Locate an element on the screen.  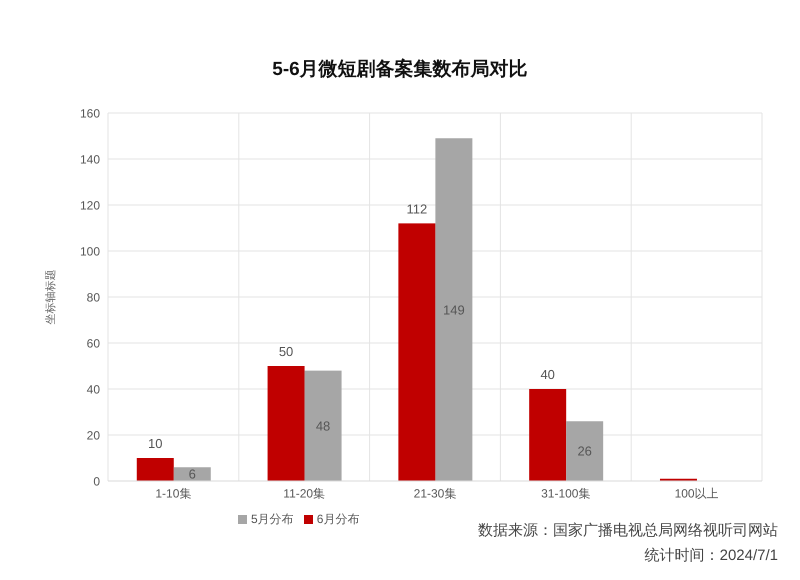
data-label: 48 is located at coordinates (323, 426).